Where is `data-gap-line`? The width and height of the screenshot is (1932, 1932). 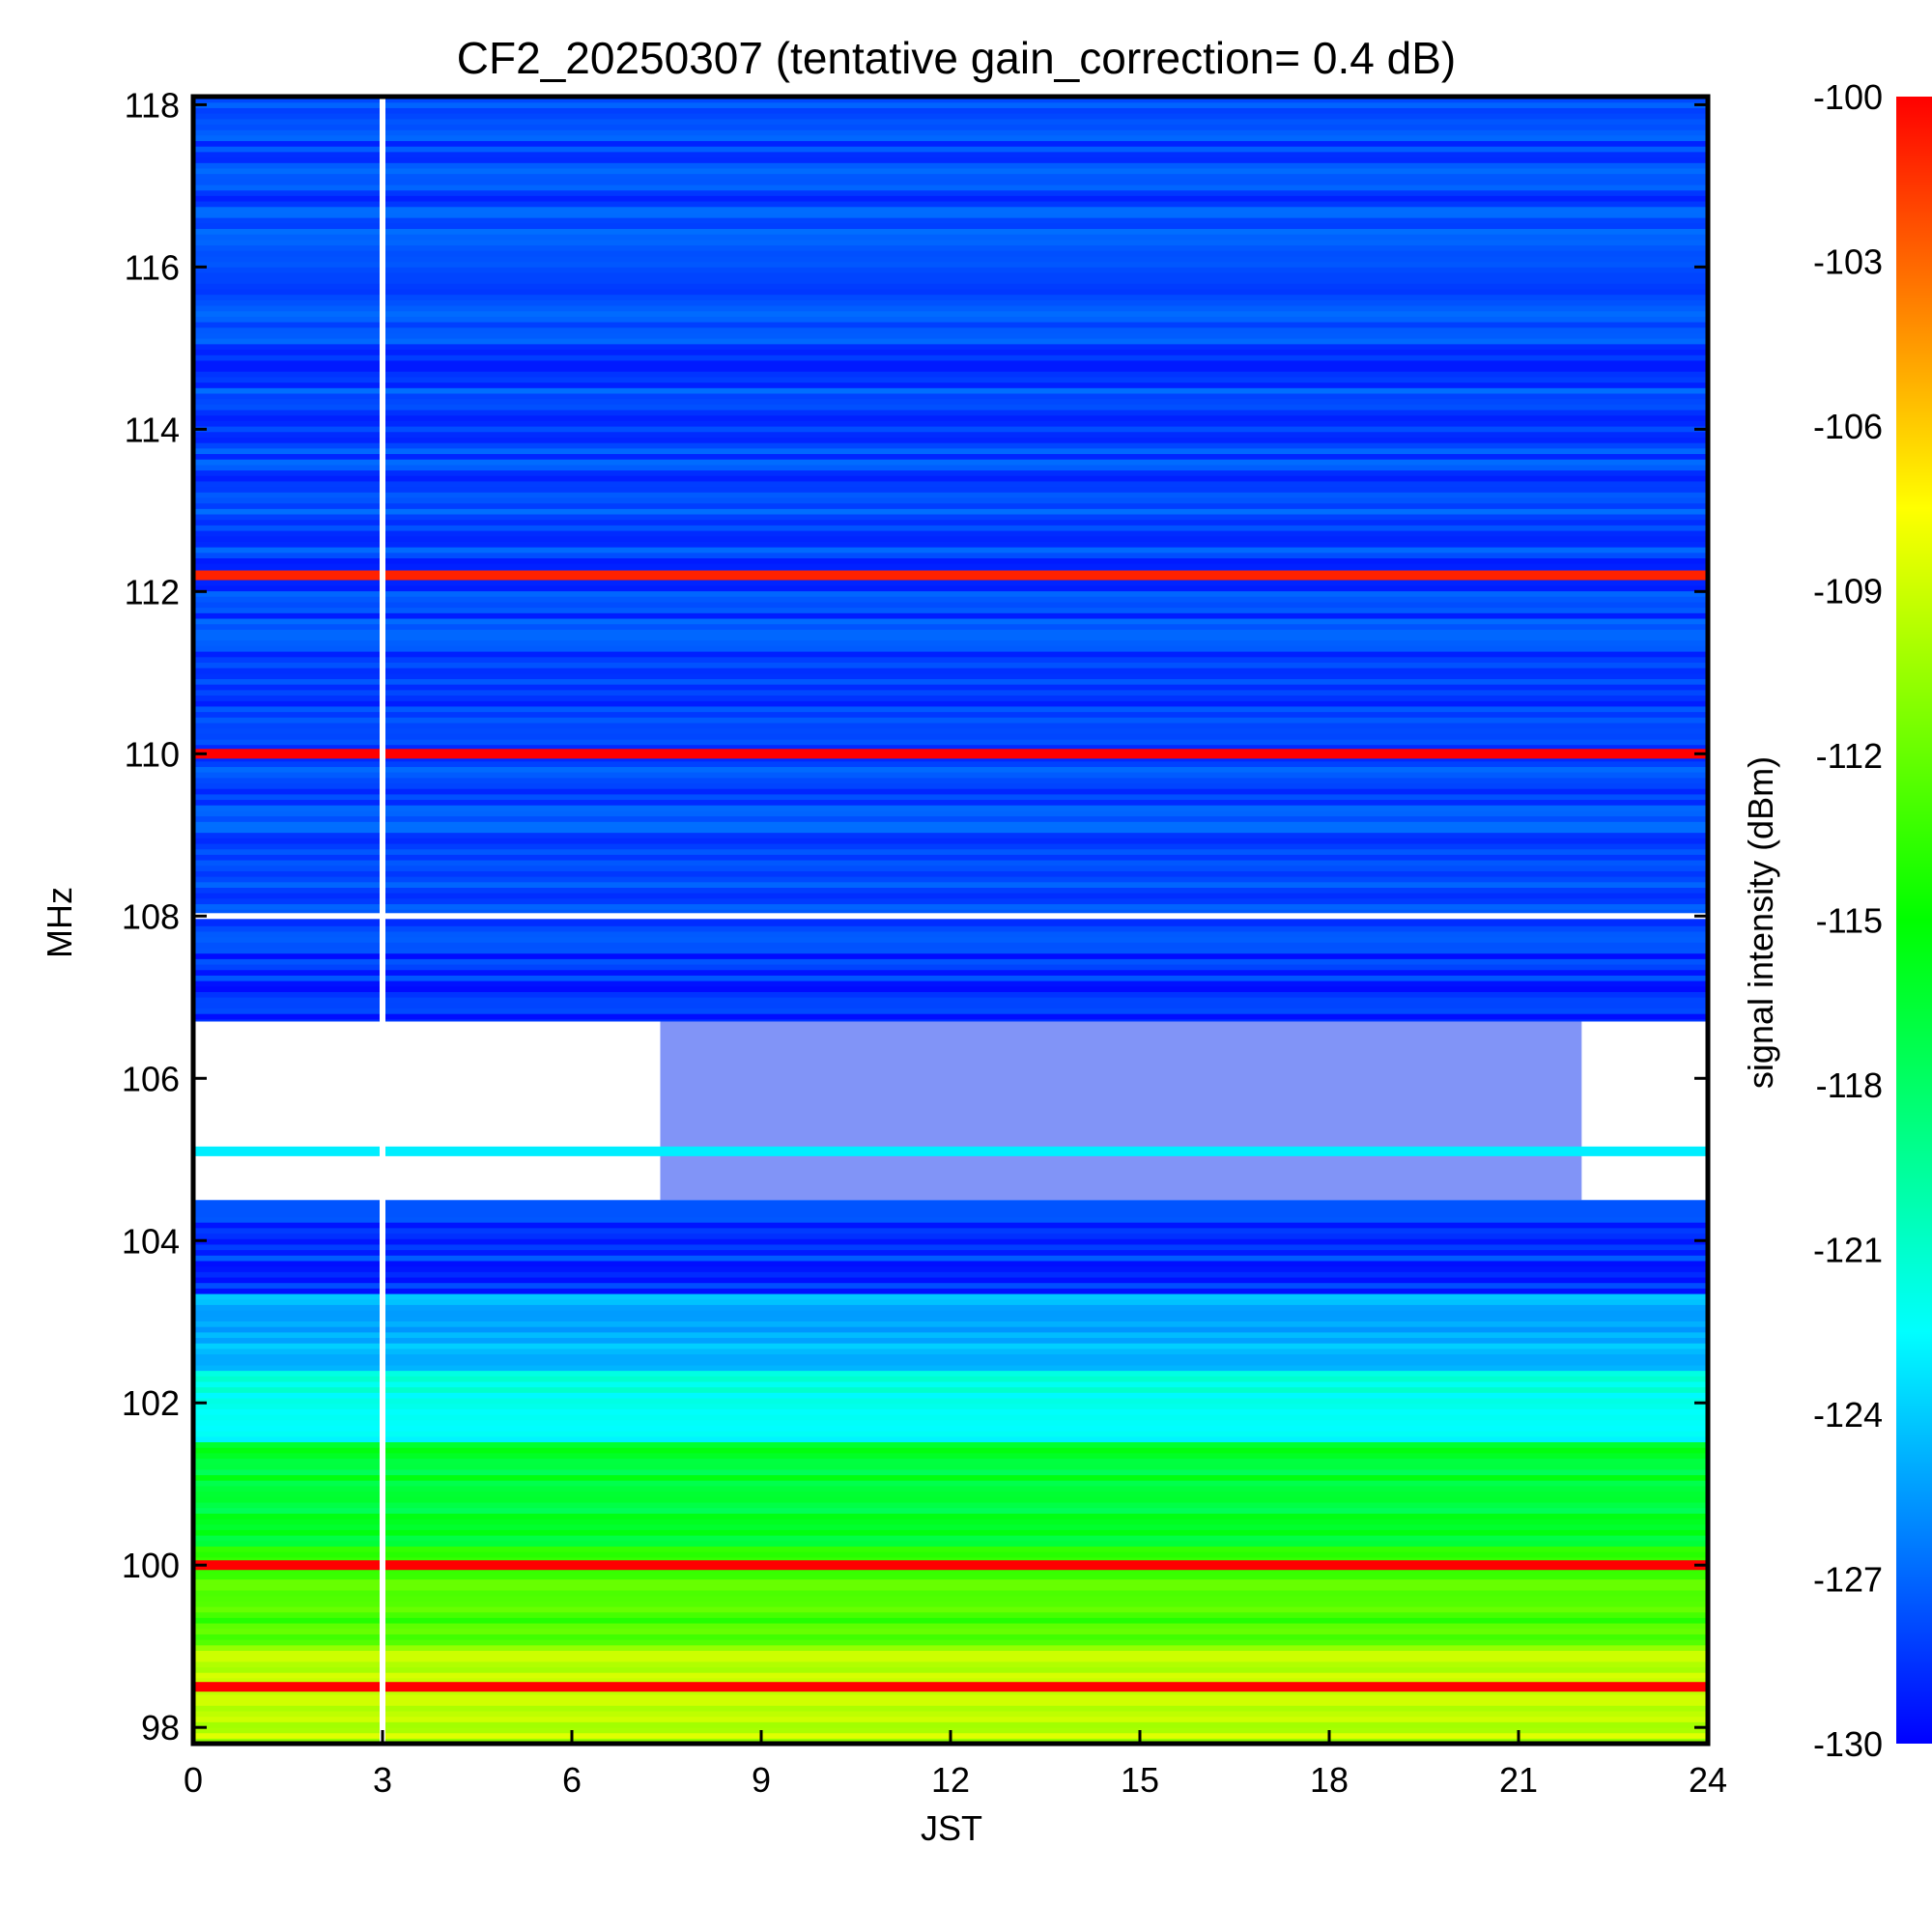 data-gap-line is located at coordinates (382, 920).